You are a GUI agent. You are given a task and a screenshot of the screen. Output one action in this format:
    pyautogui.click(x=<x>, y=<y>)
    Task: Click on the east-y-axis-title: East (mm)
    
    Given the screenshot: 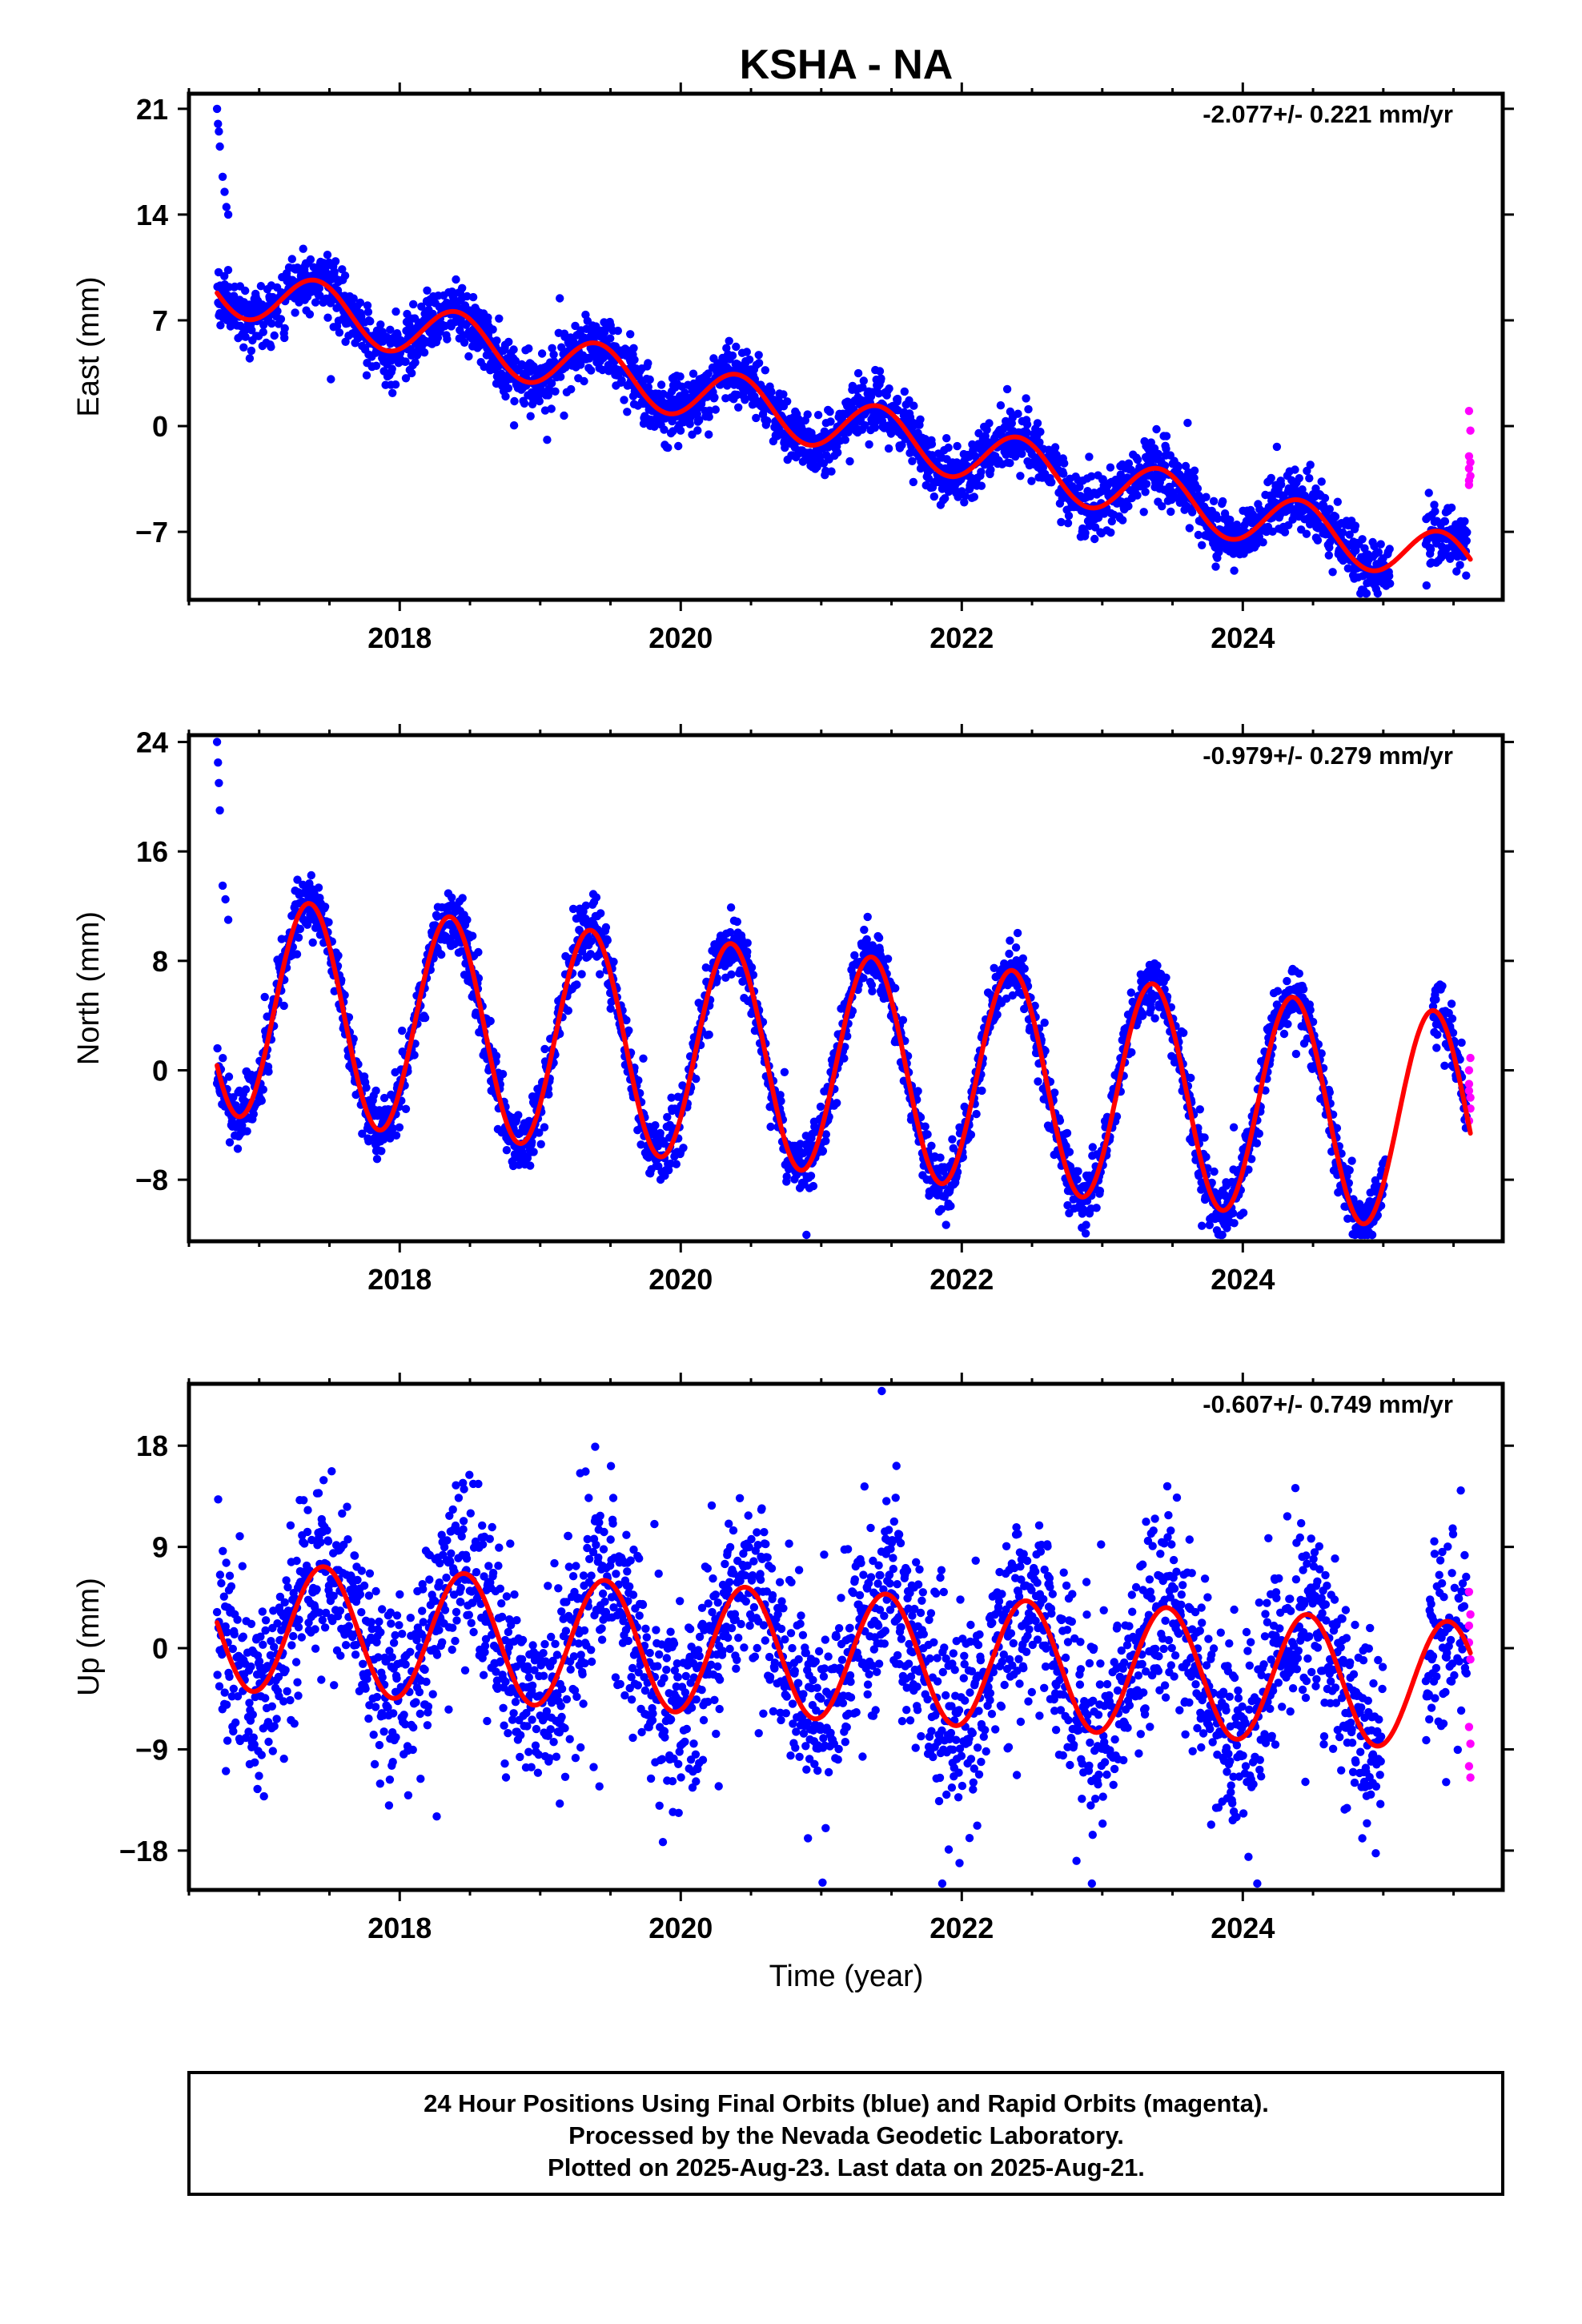 What is the action you would take?
    pyautogui.click(x=89, y=346)
    